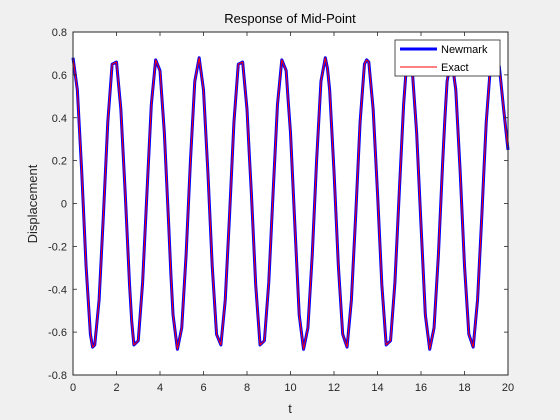 The height and width of the screenshot is (420, 560). Describe the element at coordinates (73, 388) in the screenshot. I see `x-tick-label: 0` at that location.